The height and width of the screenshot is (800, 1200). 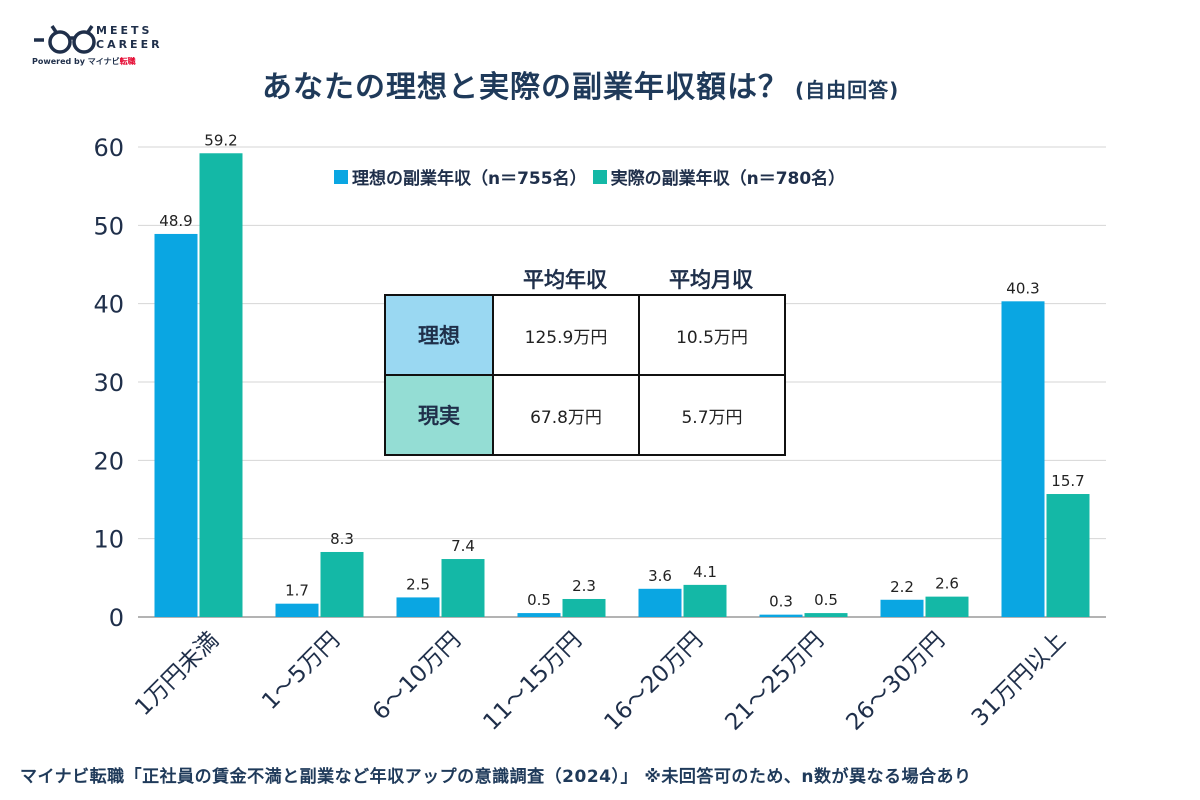 I want to click on average-income-table: 理想 125.9万円 10.5万円 現実 67.8万円 5.7万円, so click(x=585, y=375).